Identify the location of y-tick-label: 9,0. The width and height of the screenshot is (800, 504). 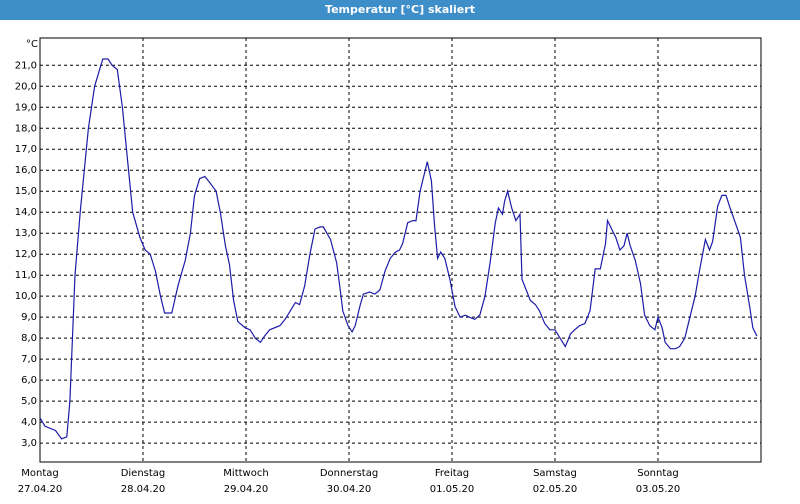
(29, 317).